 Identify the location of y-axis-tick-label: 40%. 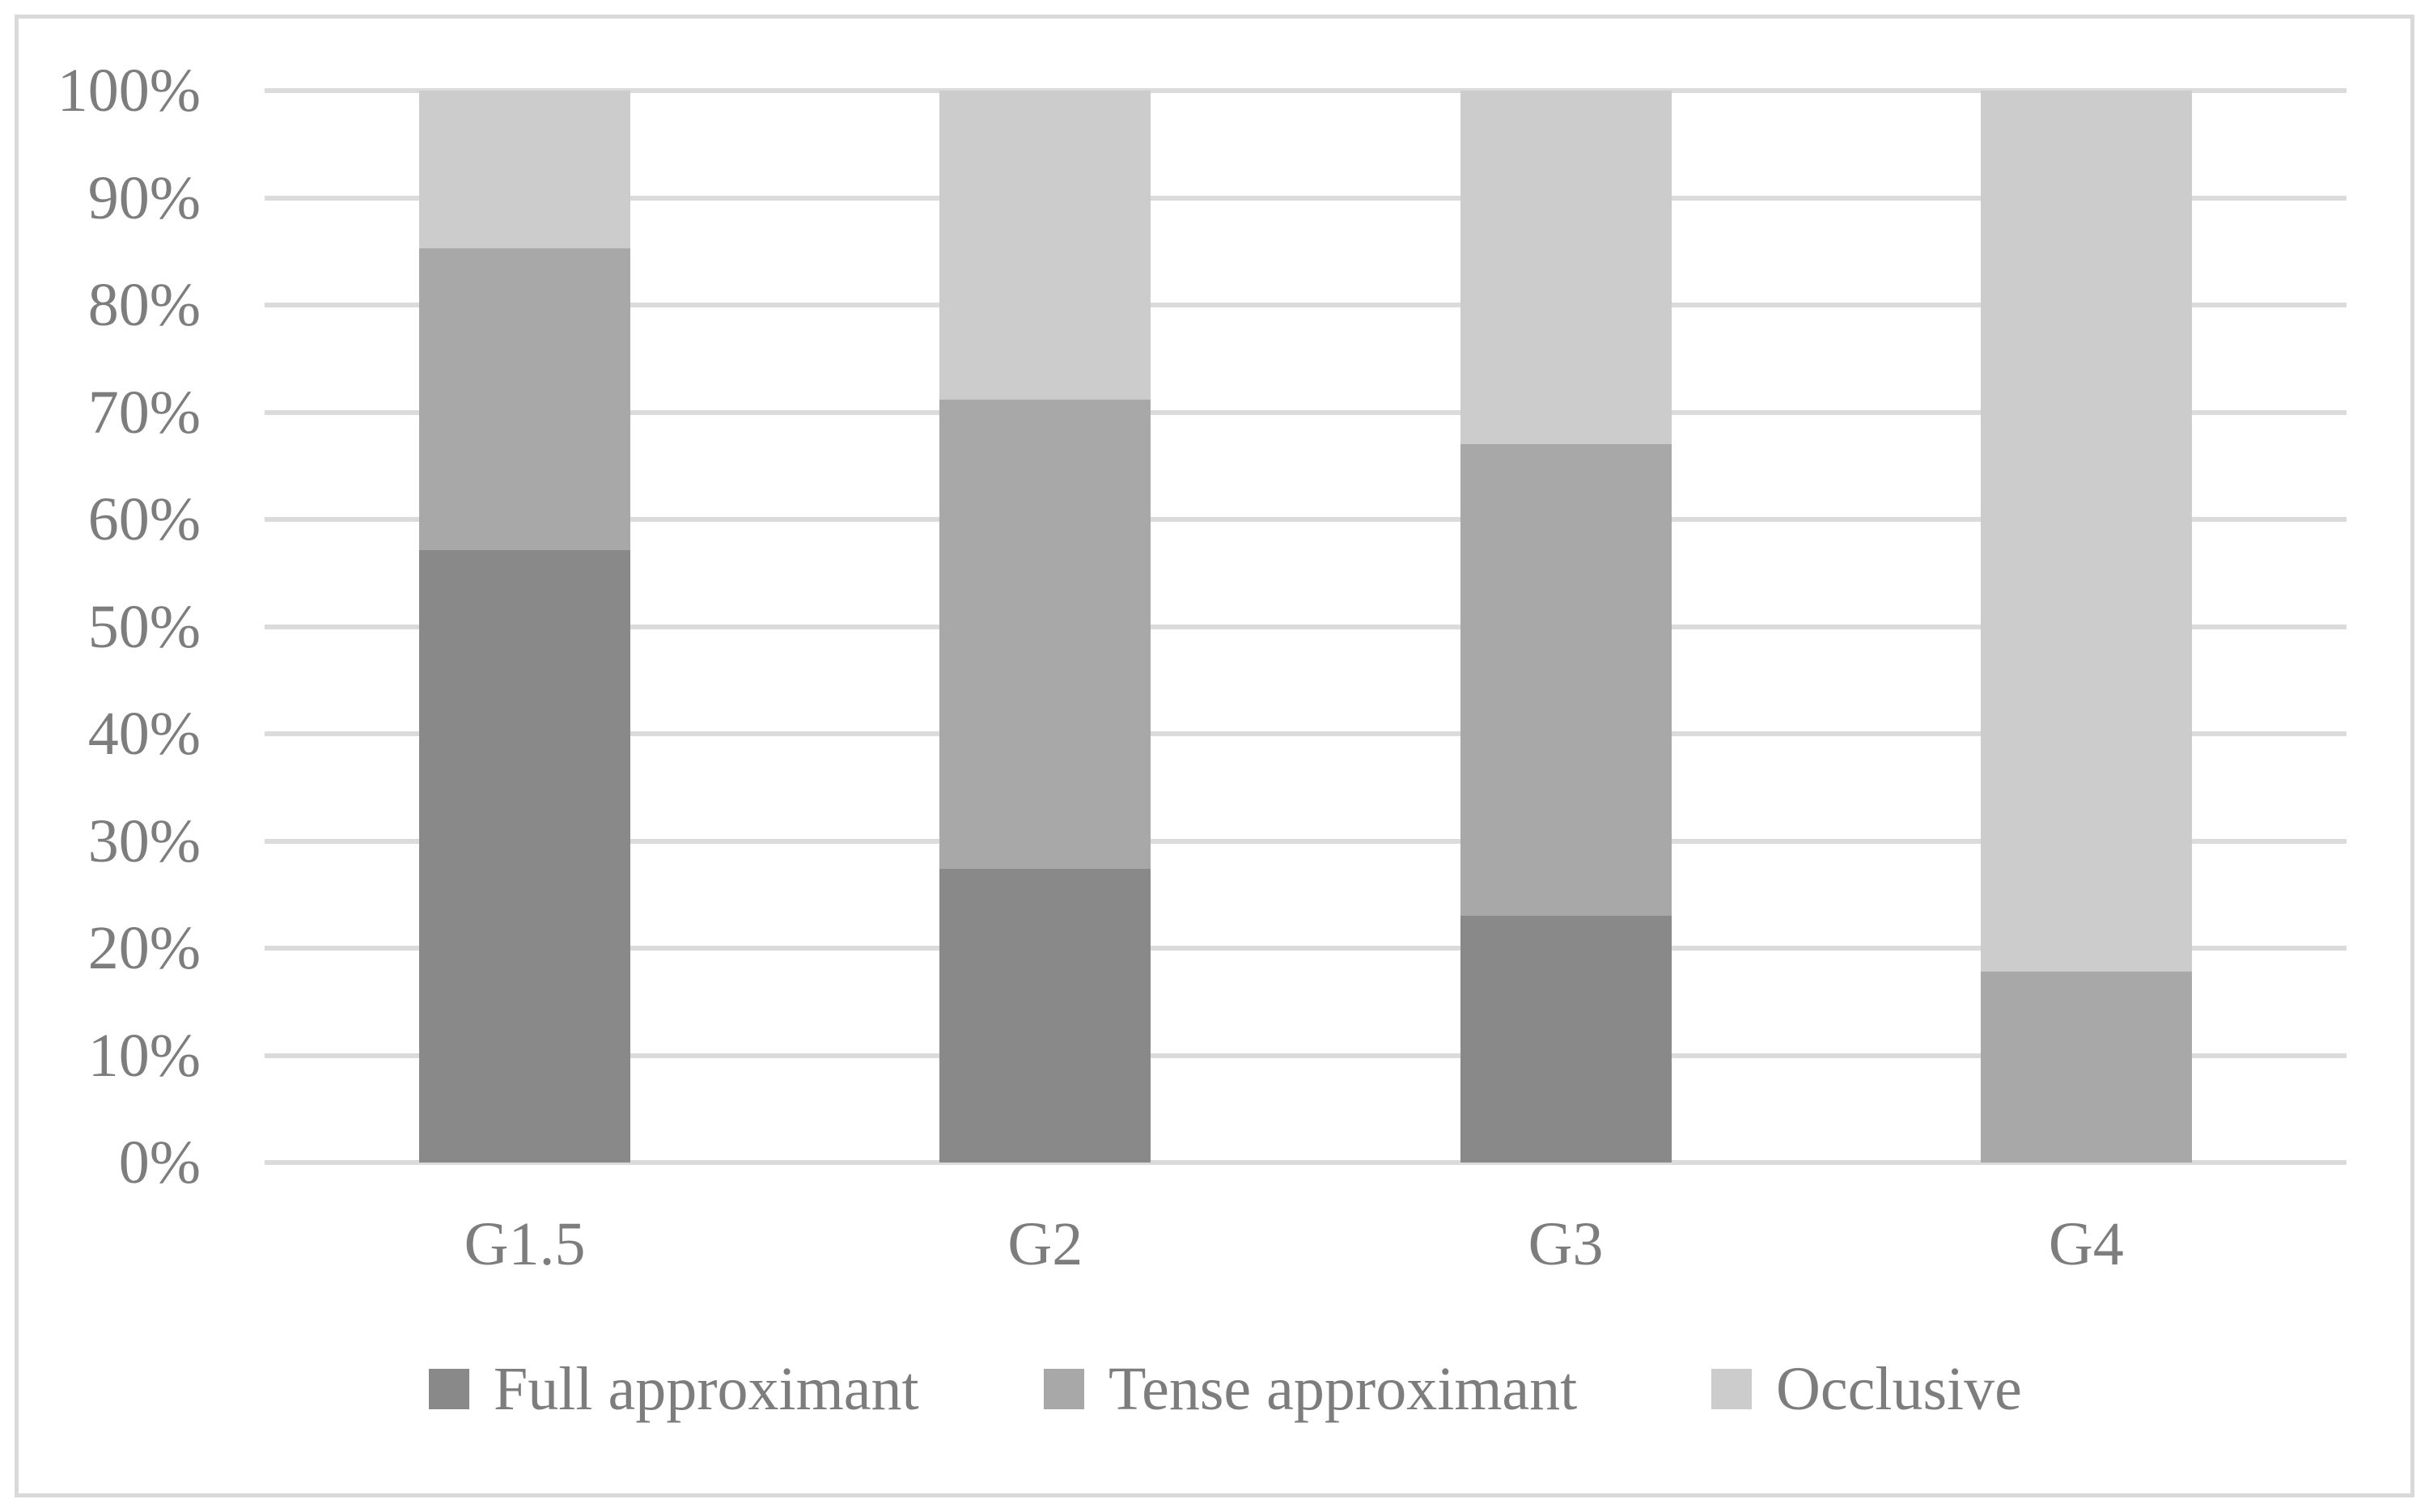
(144, 734).